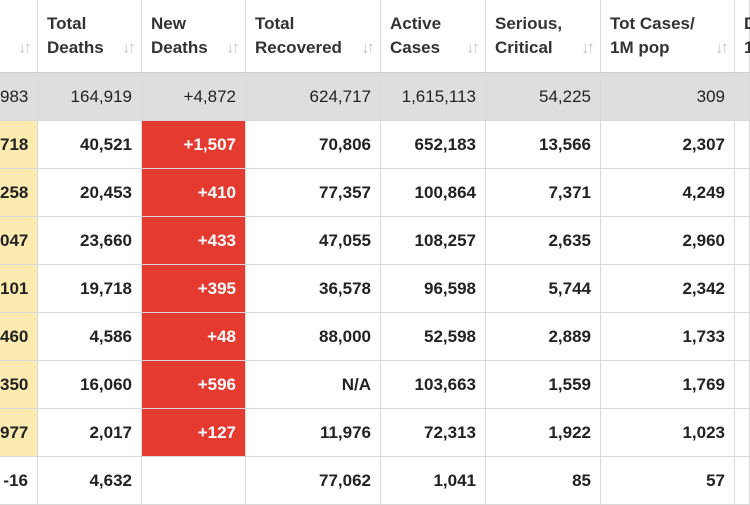  What do you see at coordinates (19, 289) in the screenshot?
I see `new-cases-cell: 101` at bounding box center [19, 289].